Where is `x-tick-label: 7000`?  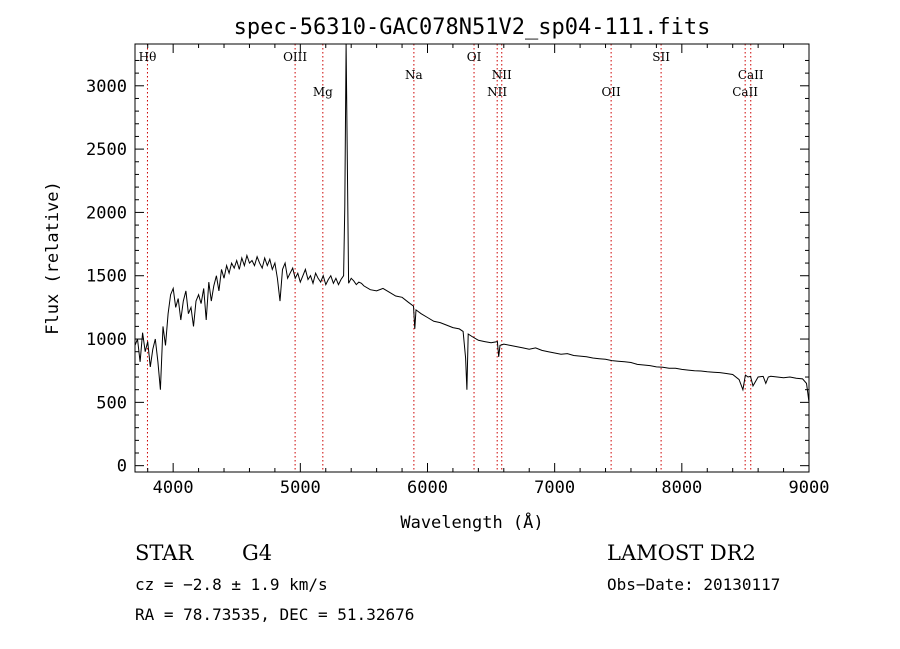
x-tick-label: 7000 is located at coordinates (554, 488).